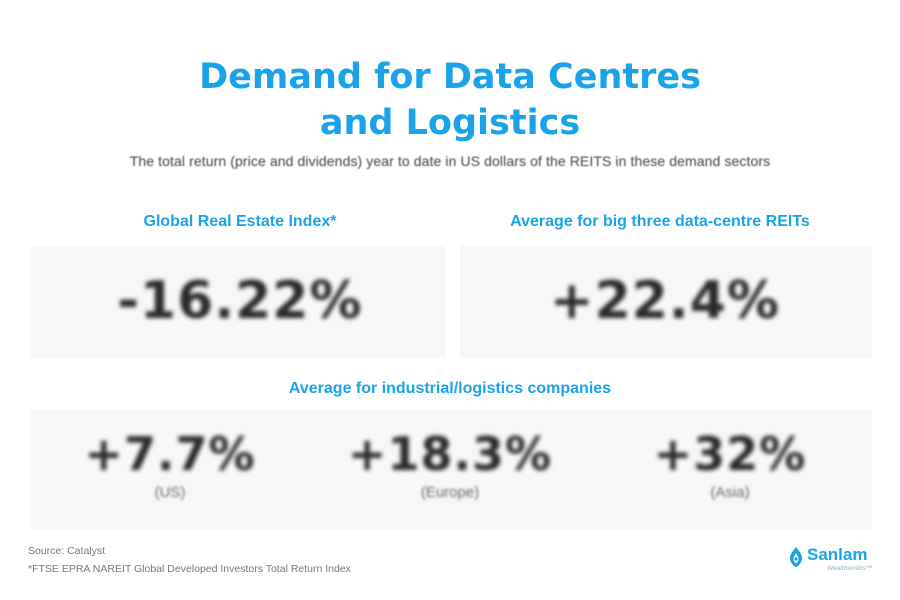 This screenshot has height=600, width=900. What do you see at coordinates (170, 492) in the screenshot?
I see `region-label-us: (US)` at bounding box center [170, 492].